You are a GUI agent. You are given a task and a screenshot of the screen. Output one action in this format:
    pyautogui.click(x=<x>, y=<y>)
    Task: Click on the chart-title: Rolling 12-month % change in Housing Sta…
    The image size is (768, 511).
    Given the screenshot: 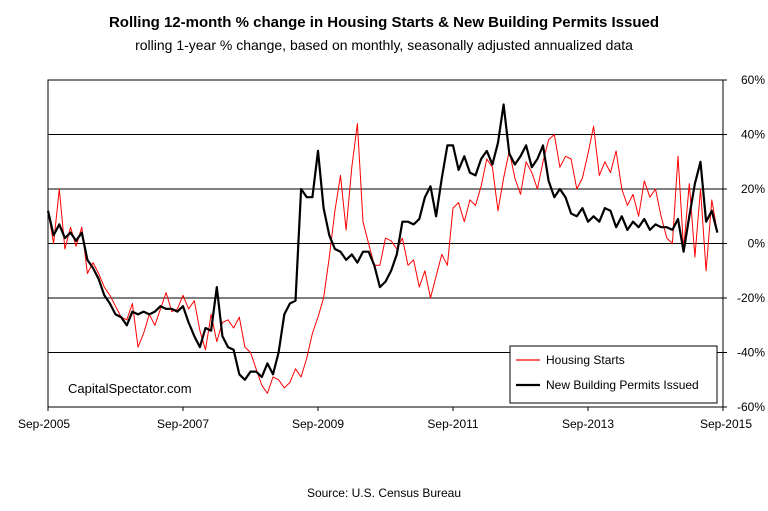 What is the action you would take?
    pyautogui.click(x=384, y=22)
    